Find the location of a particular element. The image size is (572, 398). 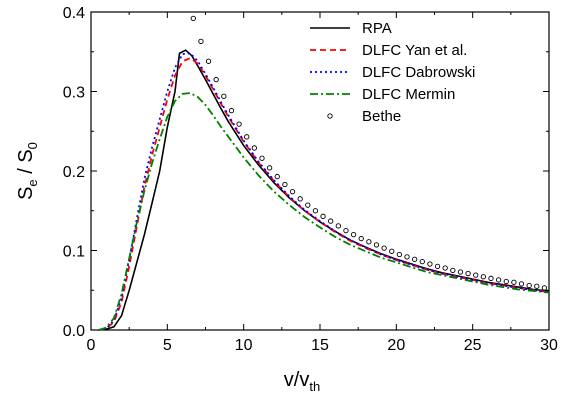

x-tick-label: 15 is located at coordinates (320, 345).